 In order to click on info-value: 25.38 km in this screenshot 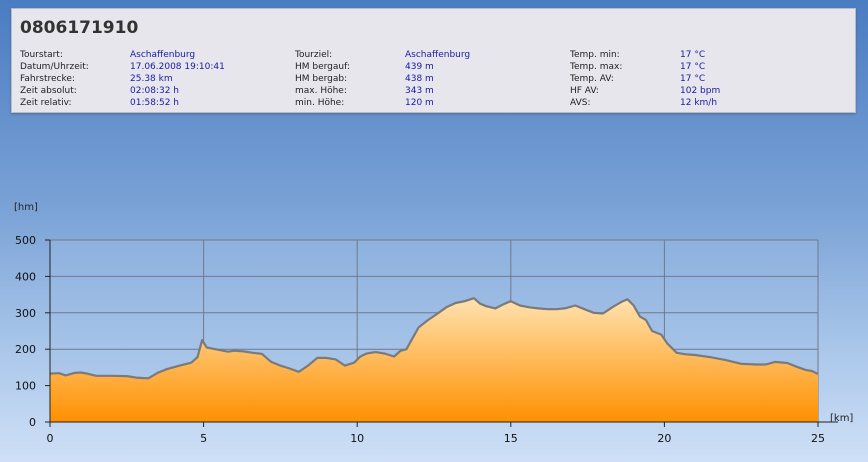, I will do `click(151, 79)`.